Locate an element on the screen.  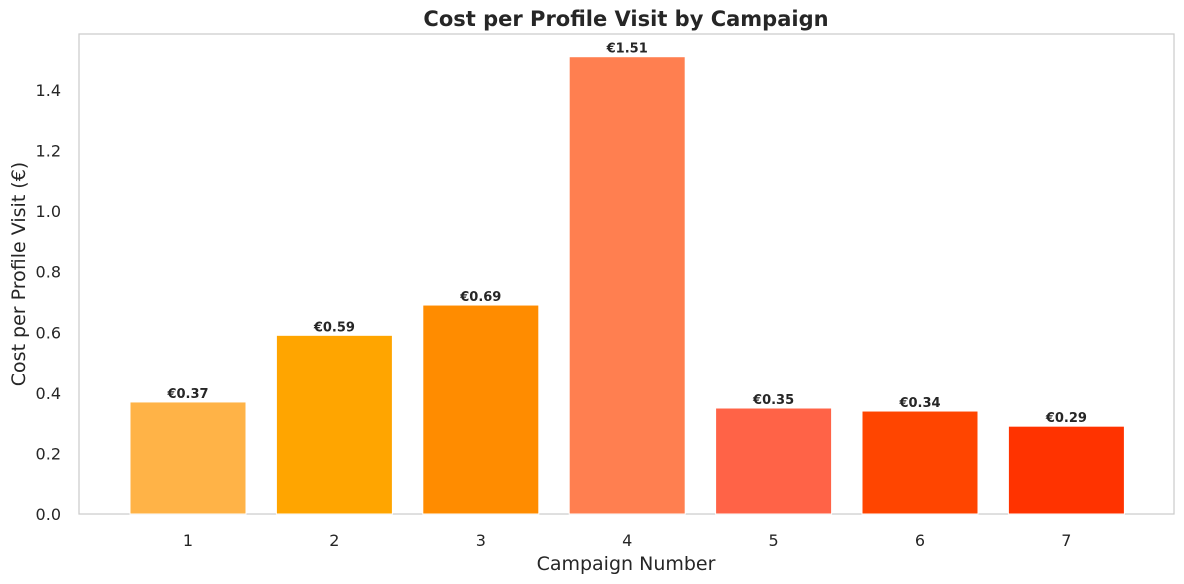
x-tick-label: 1 is located at coordinates (188, 540).